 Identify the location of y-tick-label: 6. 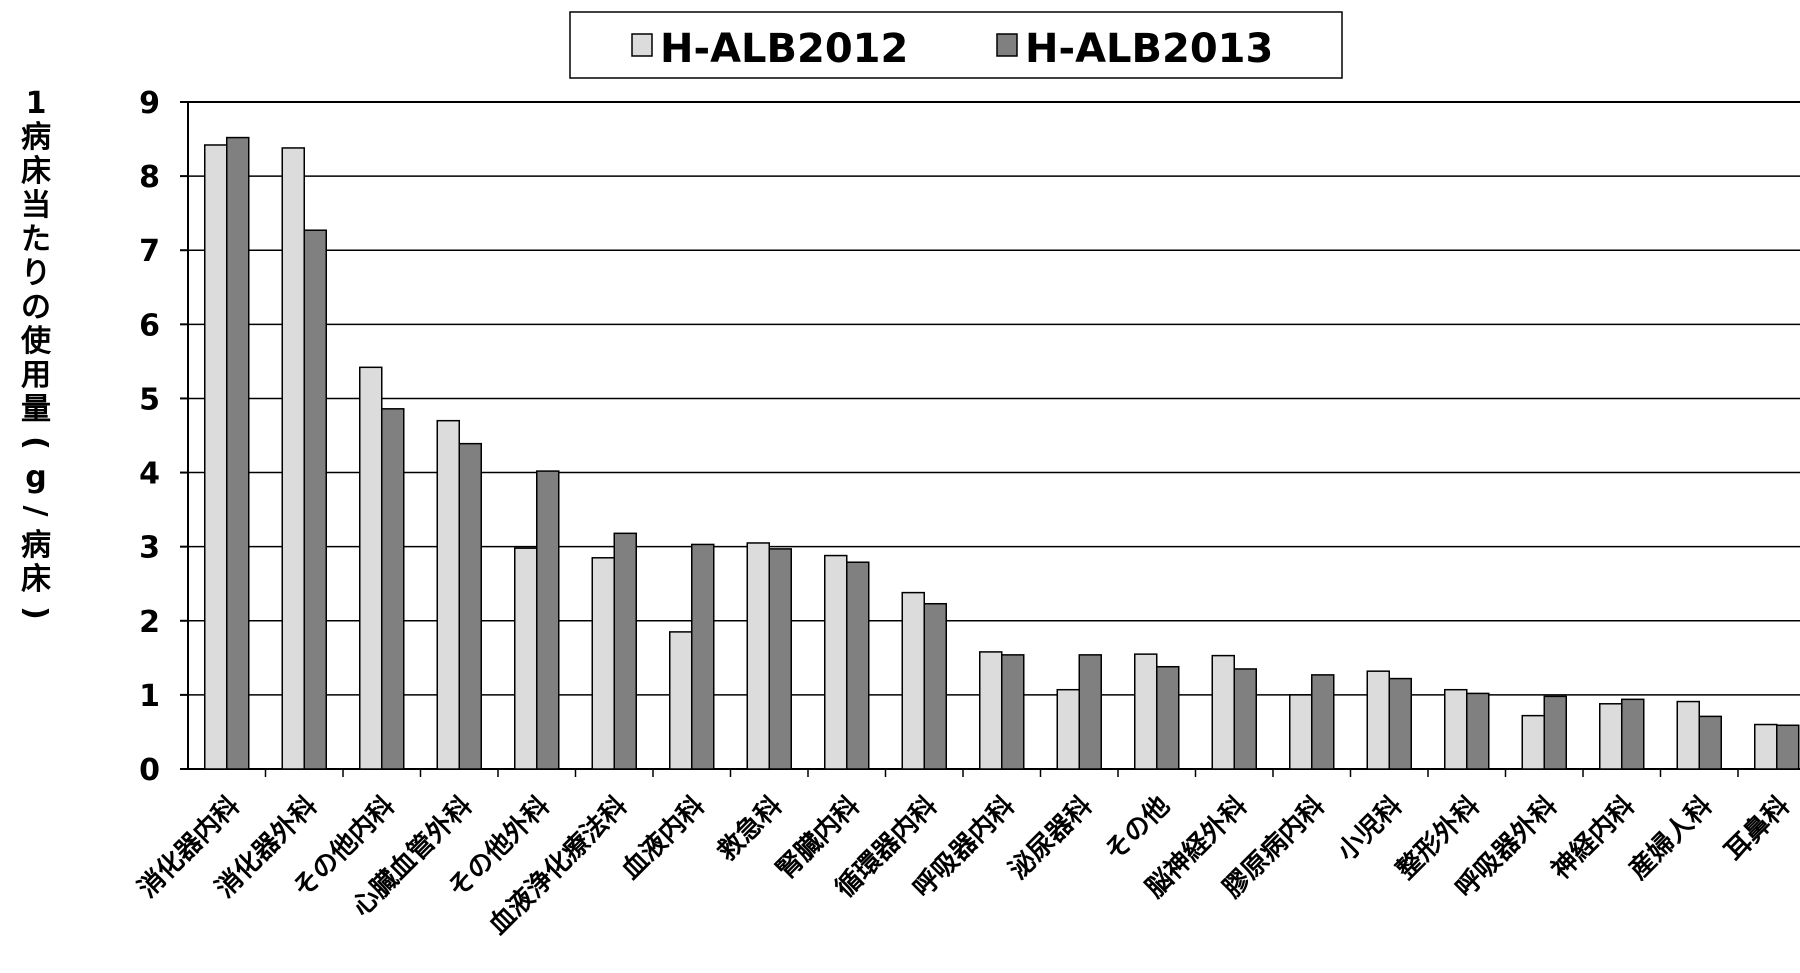
(149, 325).